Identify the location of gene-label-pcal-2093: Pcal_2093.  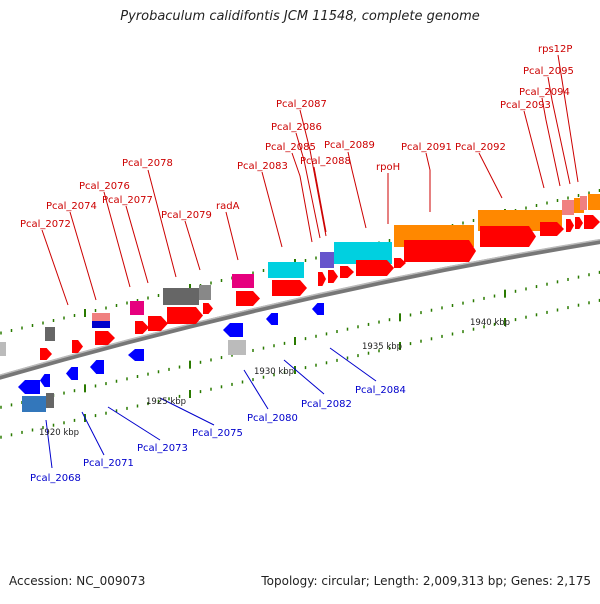
(525, 105).